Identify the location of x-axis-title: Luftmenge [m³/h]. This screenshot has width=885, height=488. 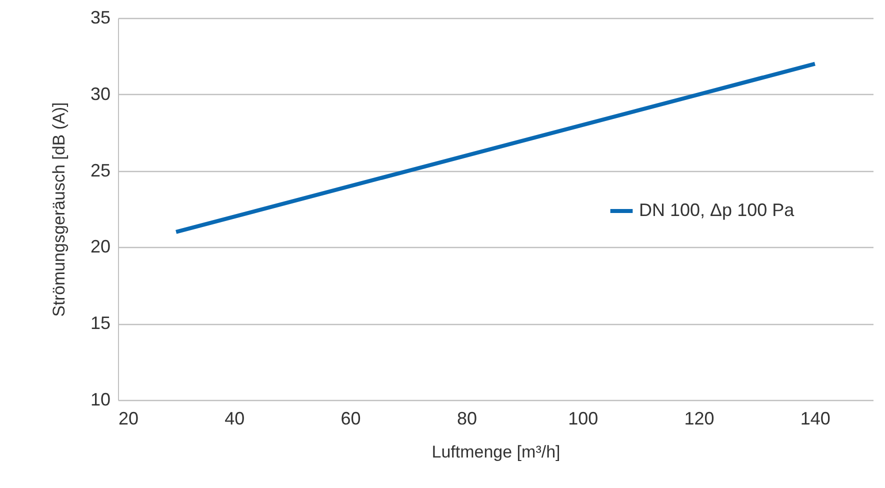
(496, 452).